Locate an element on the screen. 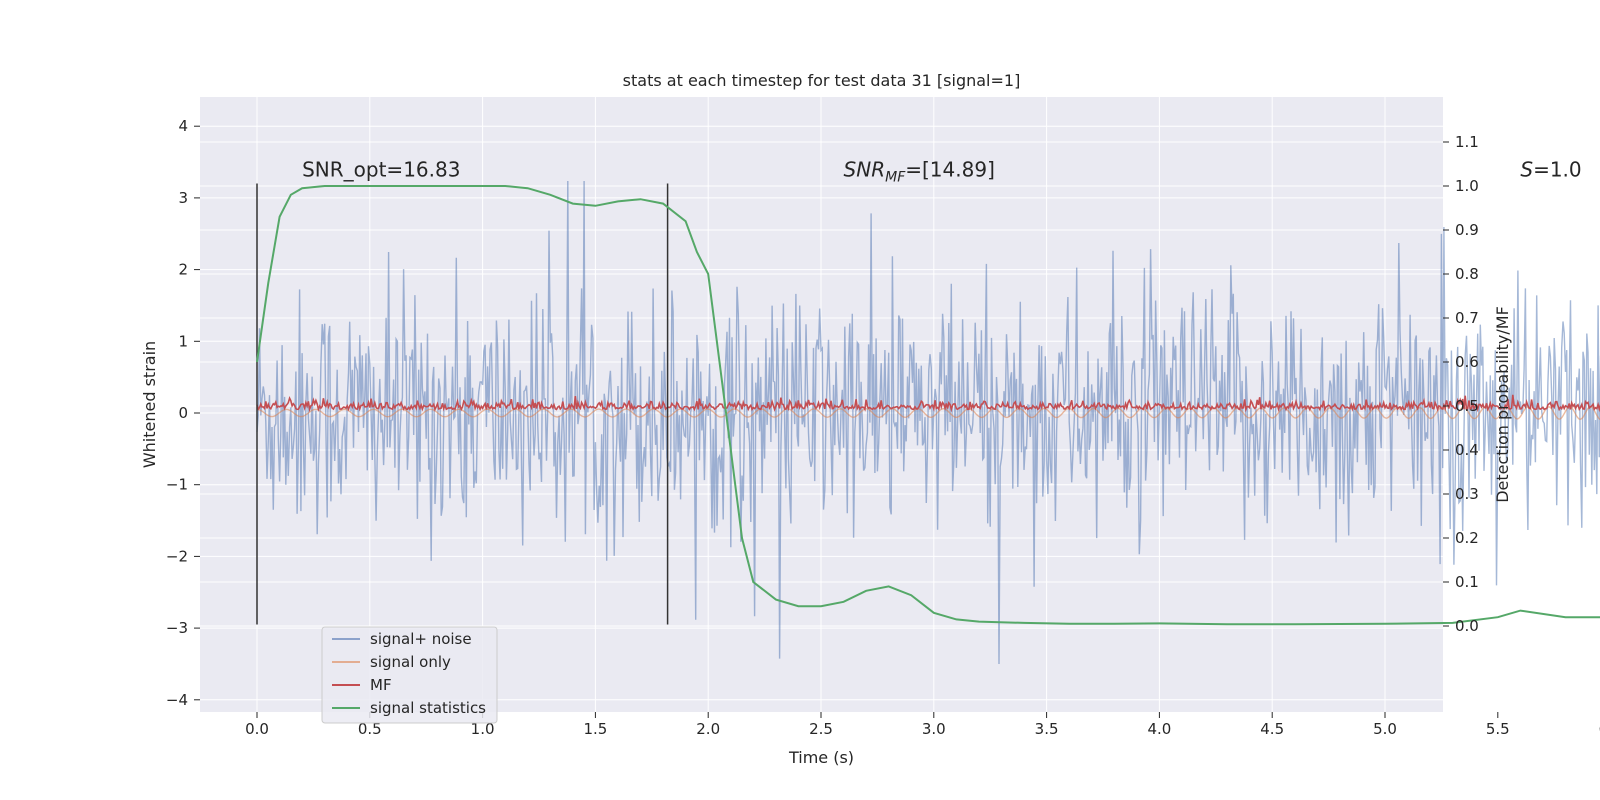  legend-label: MF is located at coordinates (381, 685).